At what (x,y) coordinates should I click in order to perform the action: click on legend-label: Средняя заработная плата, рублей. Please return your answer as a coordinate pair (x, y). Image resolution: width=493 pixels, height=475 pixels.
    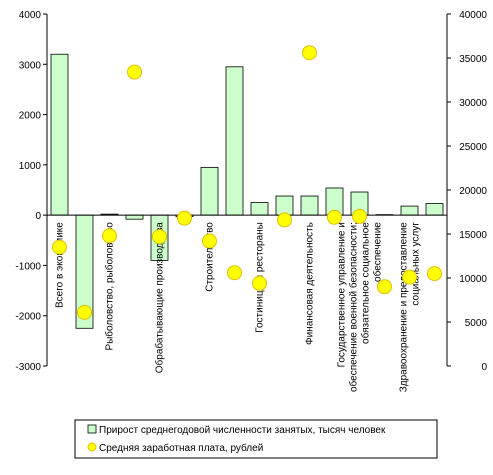
    Looking at the image, I should click on (181, 448).